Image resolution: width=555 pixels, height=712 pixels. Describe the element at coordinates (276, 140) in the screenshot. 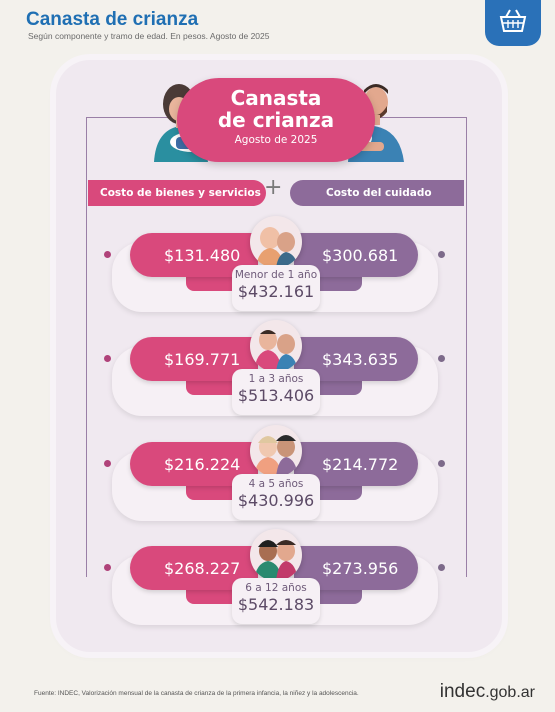

I see `card-date: Agosto de 2025` at that location.